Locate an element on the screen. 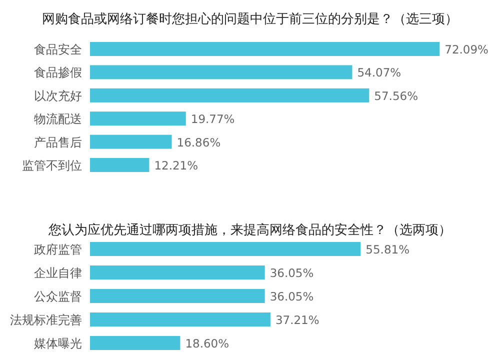 Image resolution: width=500 pixels, height=358 pixels. data-label: 54.07% is located at coordinates (379, 73).